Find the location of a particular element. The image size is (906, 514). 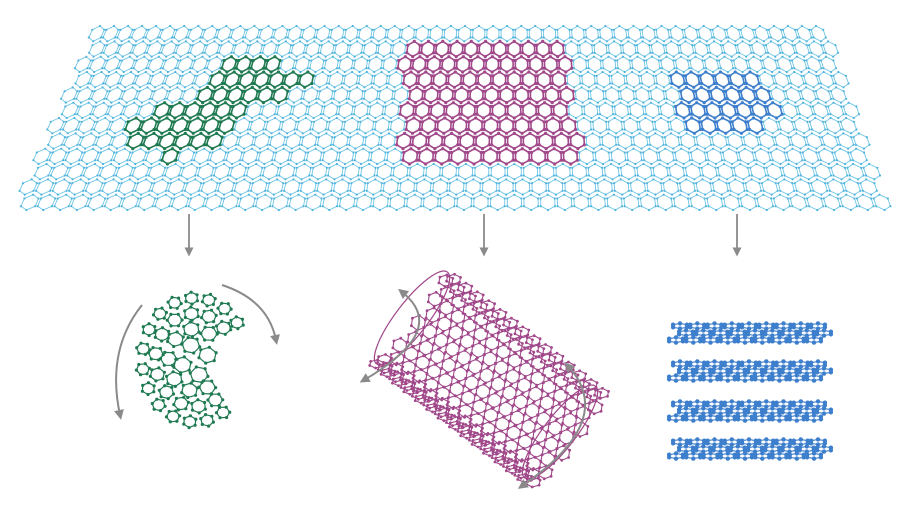

transformation-arrows is located at coordinates (463, 235).